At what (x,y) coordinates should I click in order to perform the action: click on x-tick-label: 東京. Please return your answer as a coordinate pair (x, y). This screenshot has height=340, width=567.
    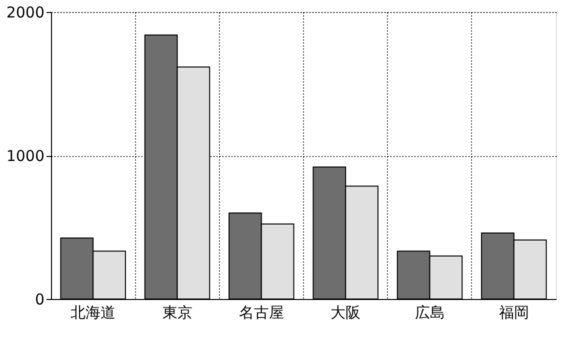
    Looking at the image, I should click on (177, 313).